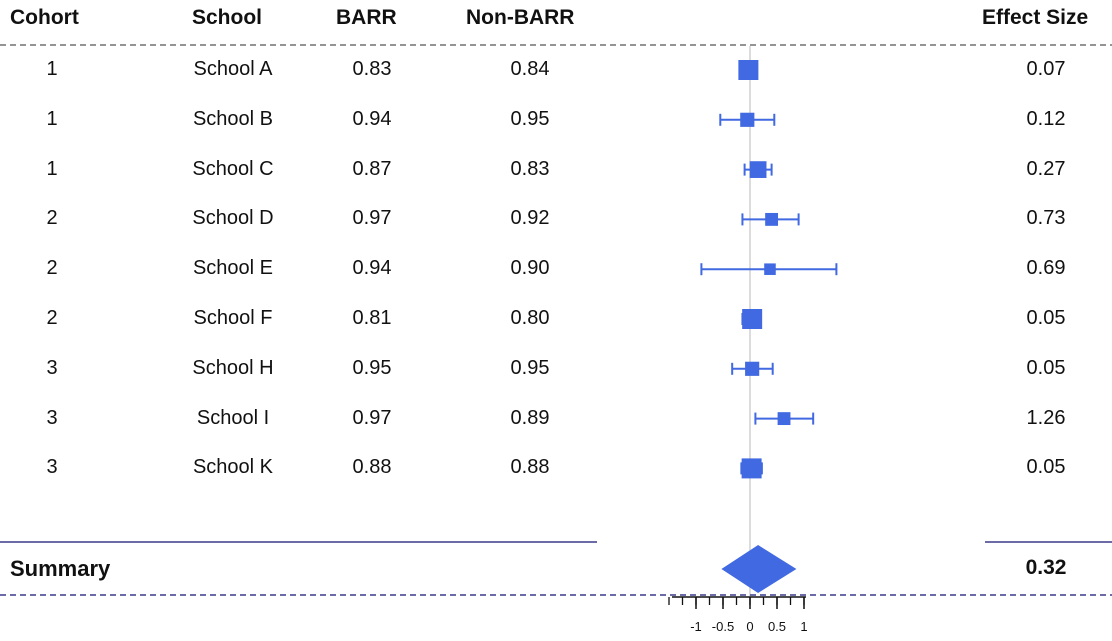  Describe the element at coordinates (520, 17) in the screenshot. I see `header-non-barr: Non-BARR` at that location.